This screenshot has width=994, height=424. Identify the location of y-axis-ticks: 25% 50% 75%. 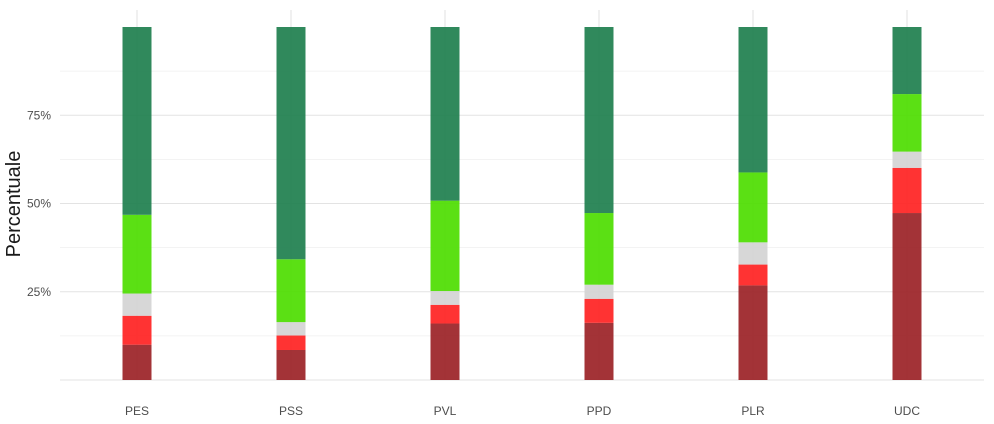
(39, 203).